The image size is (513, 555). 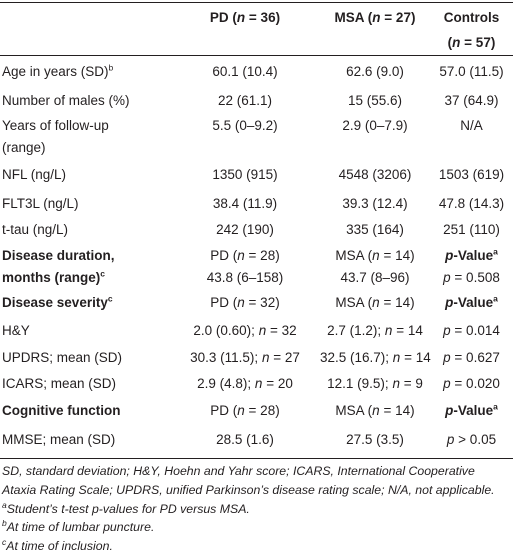 I want to click on top-rule, so click(x=256, y=2).